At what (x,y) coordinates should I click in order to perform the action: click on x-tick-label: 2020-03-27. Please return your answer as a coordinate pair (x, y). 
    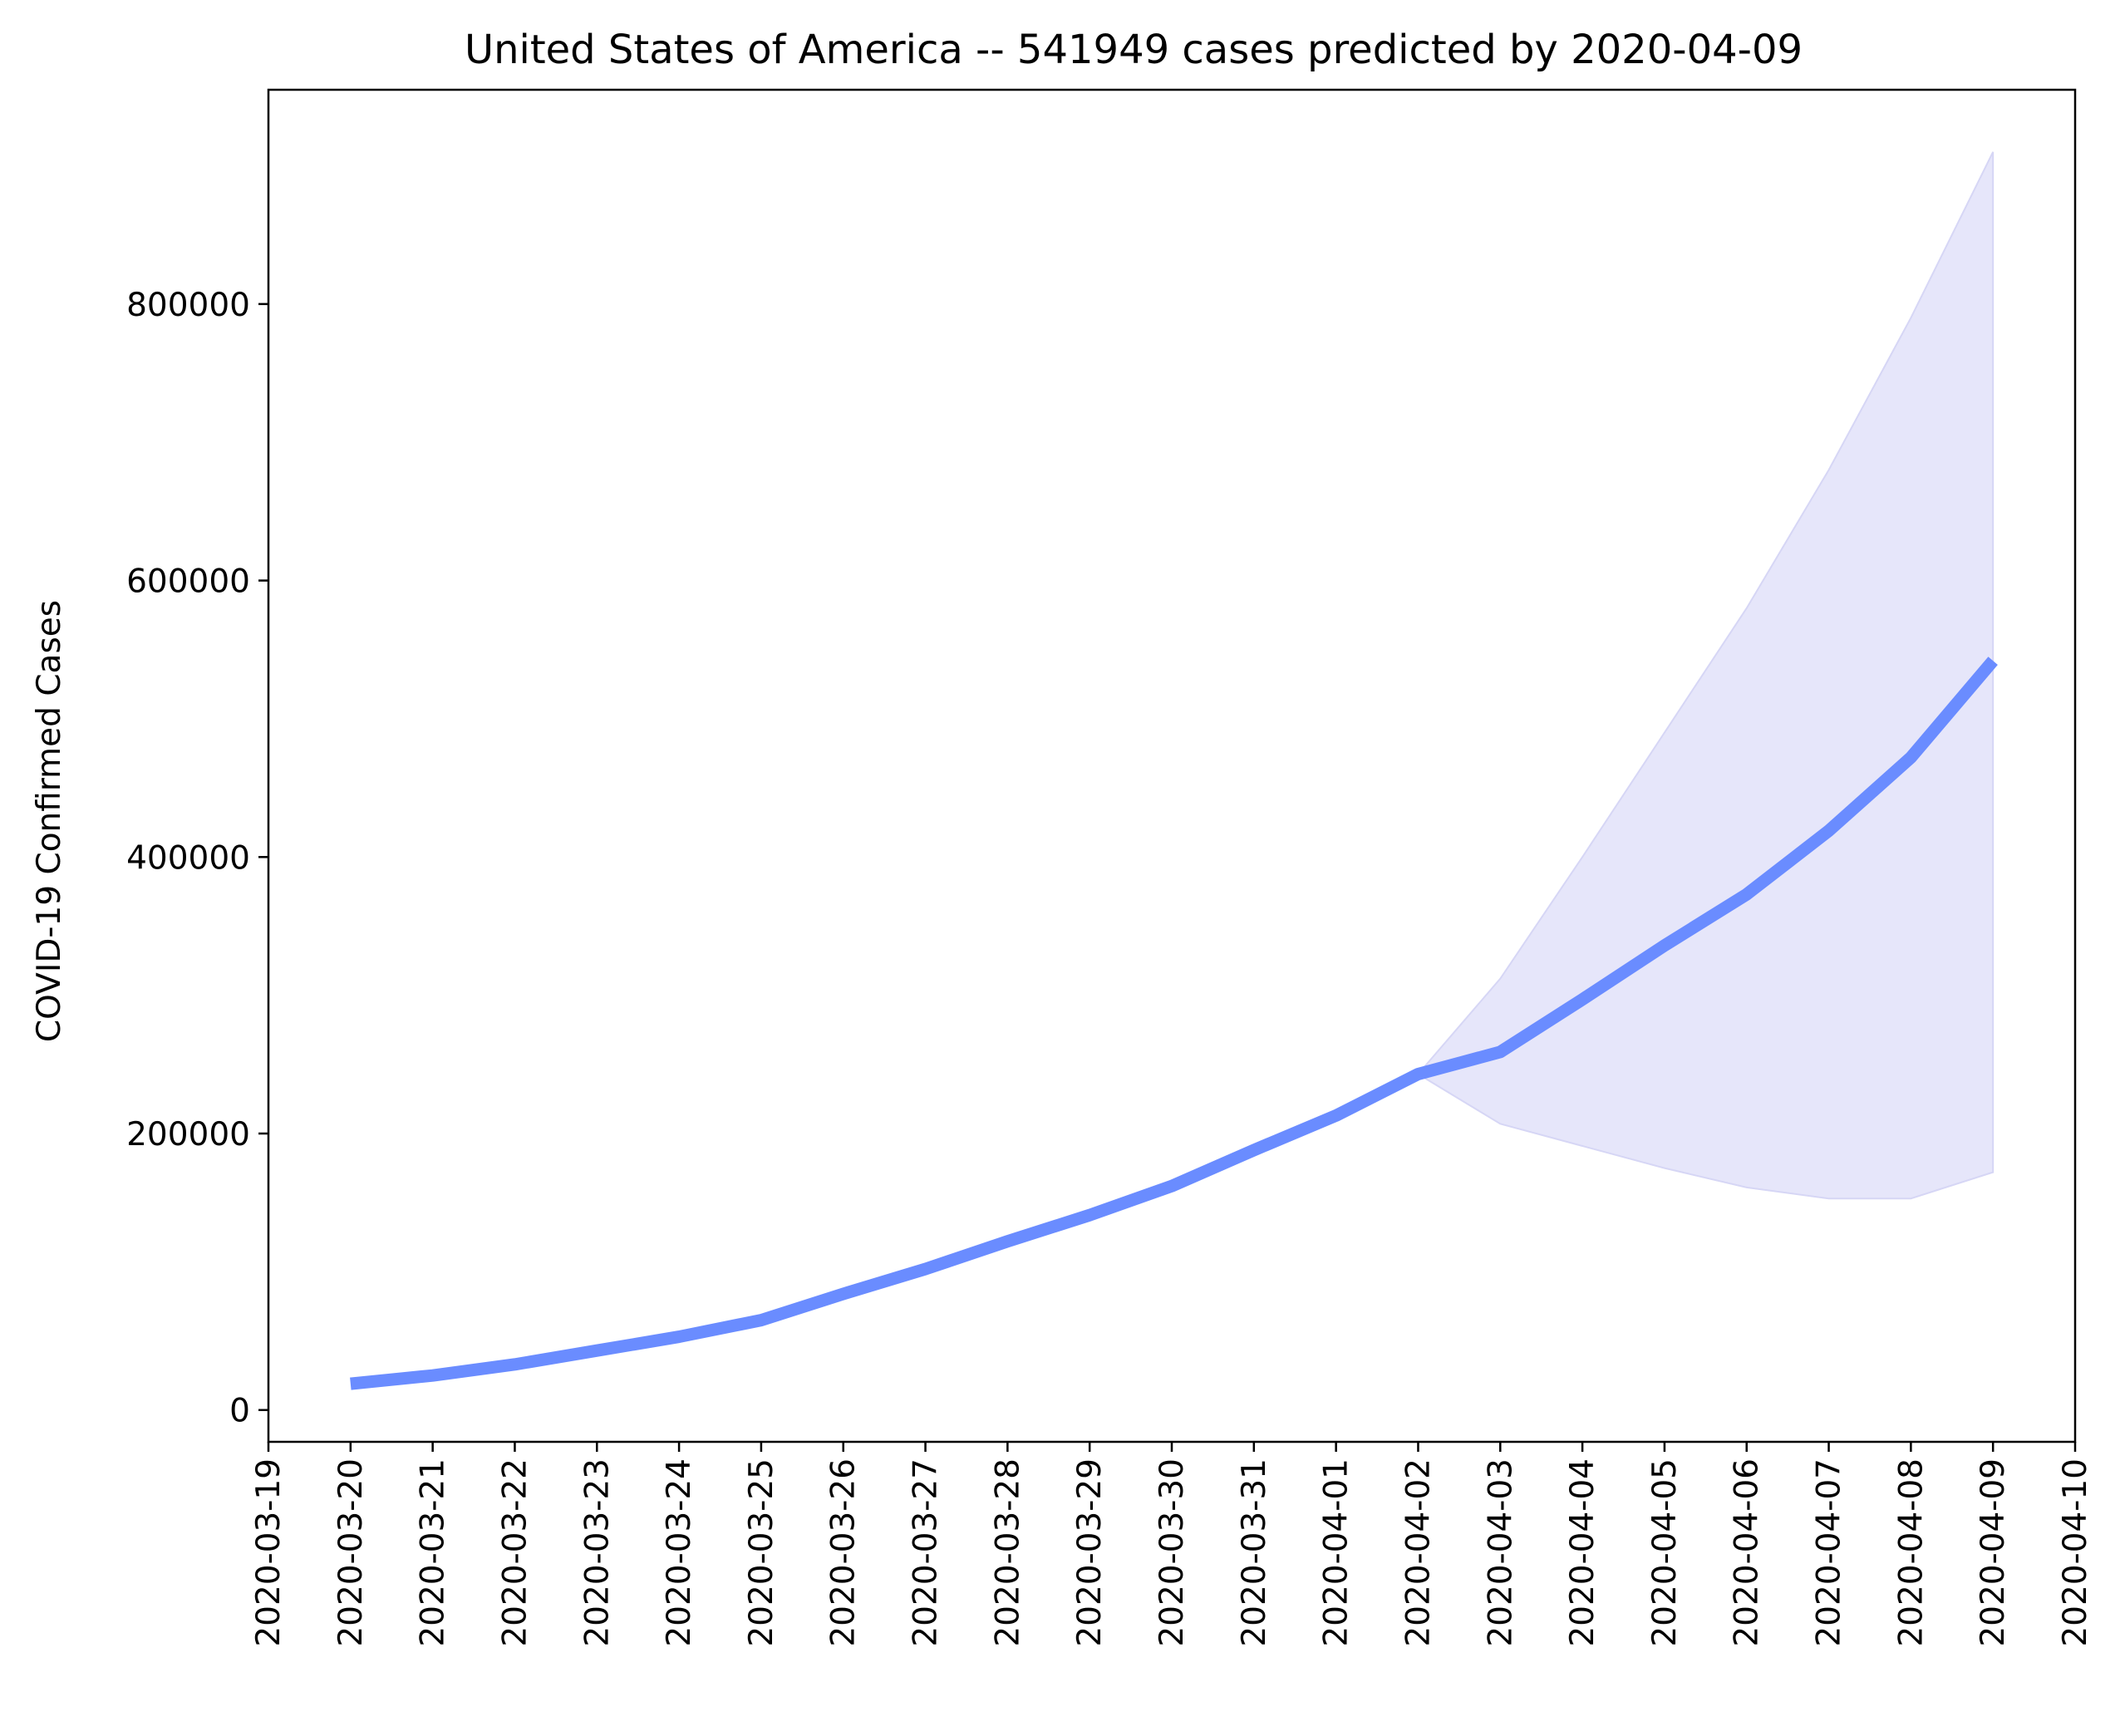
    Looking at the image, I should click on (926, 1553).